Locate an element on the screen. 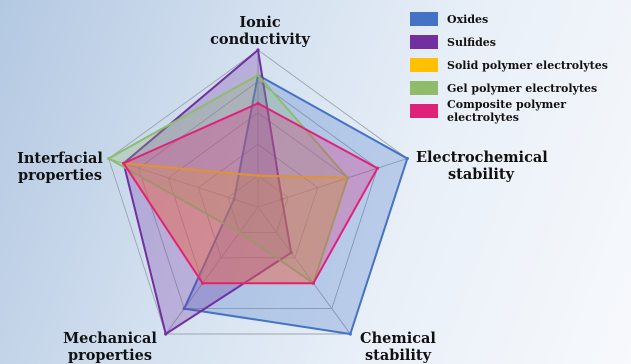 Image resolution: width=631 pixels, height=364 pixels. spoke-mechanical is located at coordinates (212, 270).